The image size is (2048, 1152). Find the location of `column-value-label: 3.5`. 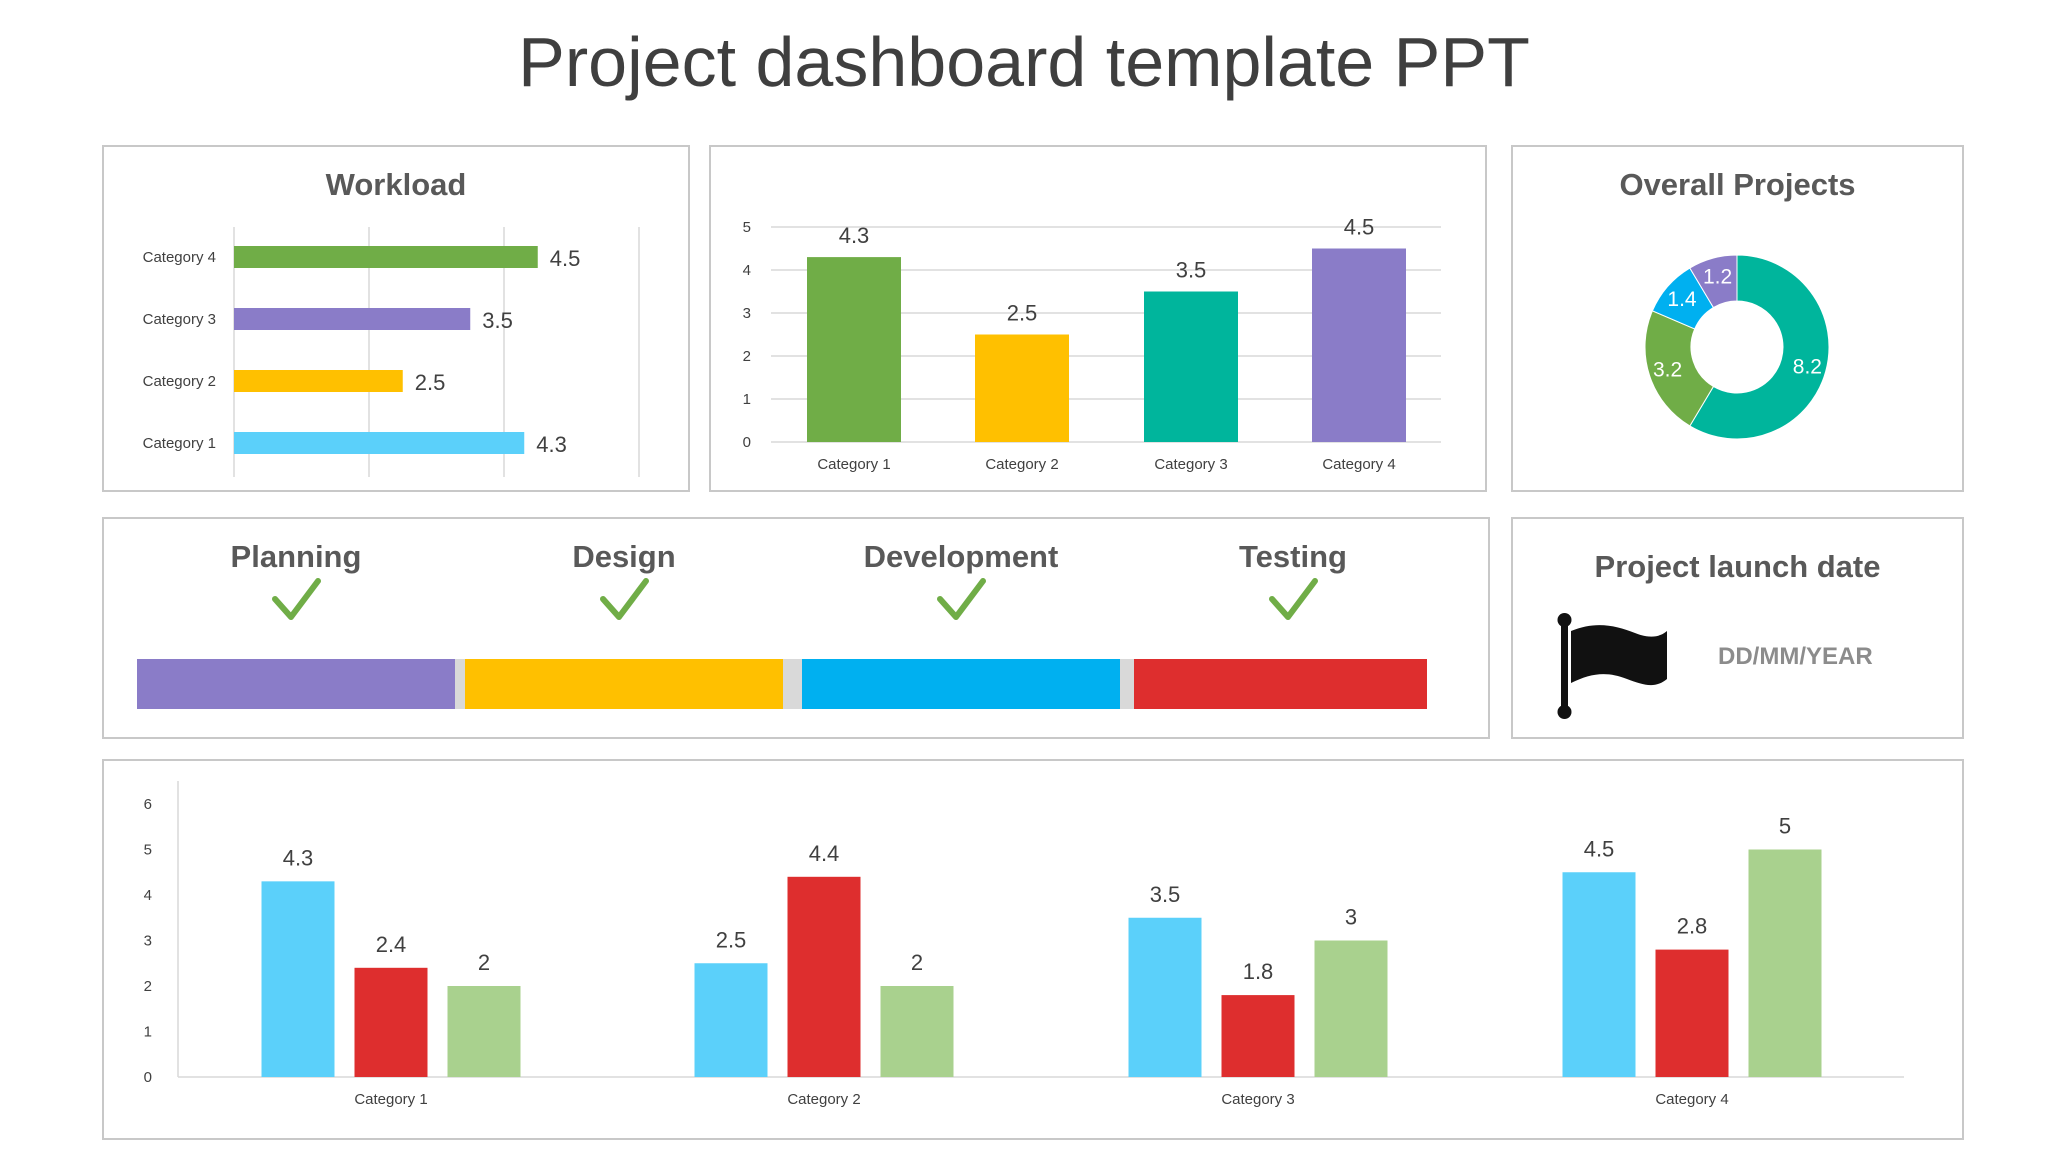

column-value-label: 3.5 is located at coordinates (1191, 270).